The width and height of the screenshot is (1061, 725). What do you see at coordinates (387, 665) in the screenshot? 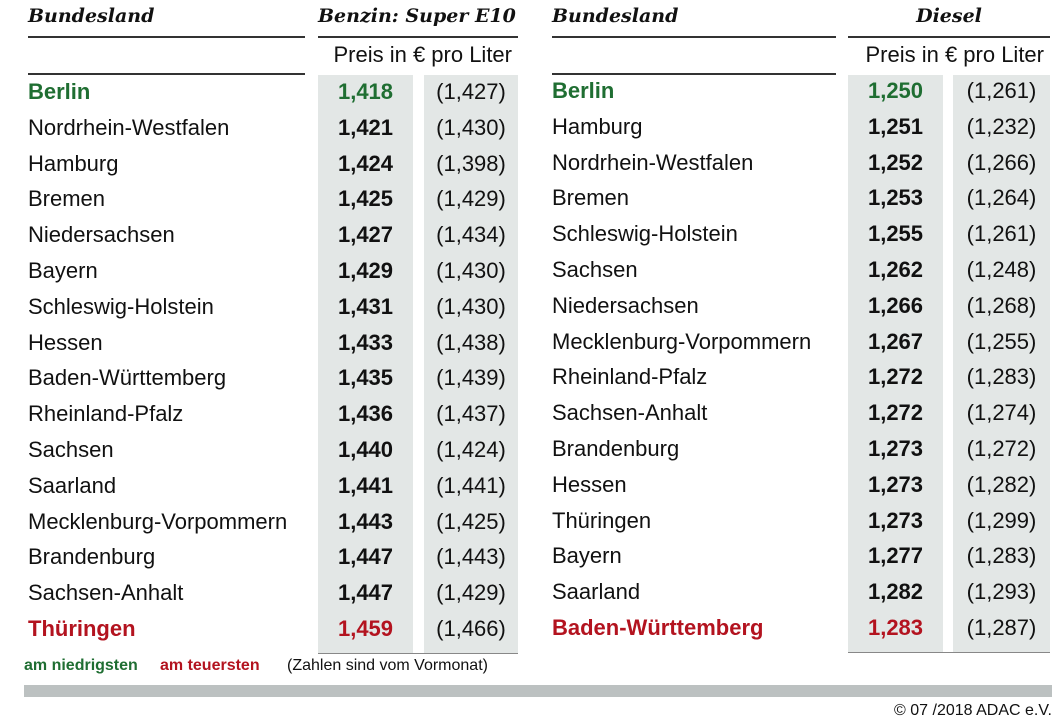
I see `legend-note: (Zahlen sind vom Vormonat)` at bounding box center [387, 665].